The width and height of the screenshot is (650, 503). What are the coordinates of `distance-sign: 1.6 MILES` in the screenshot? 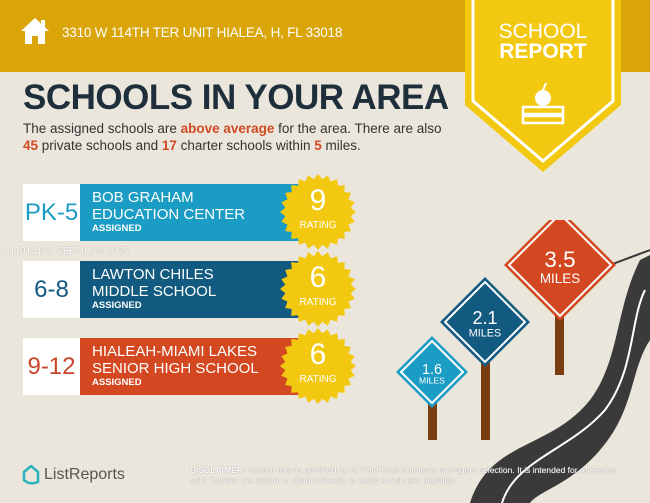 It's located at (432, 372).